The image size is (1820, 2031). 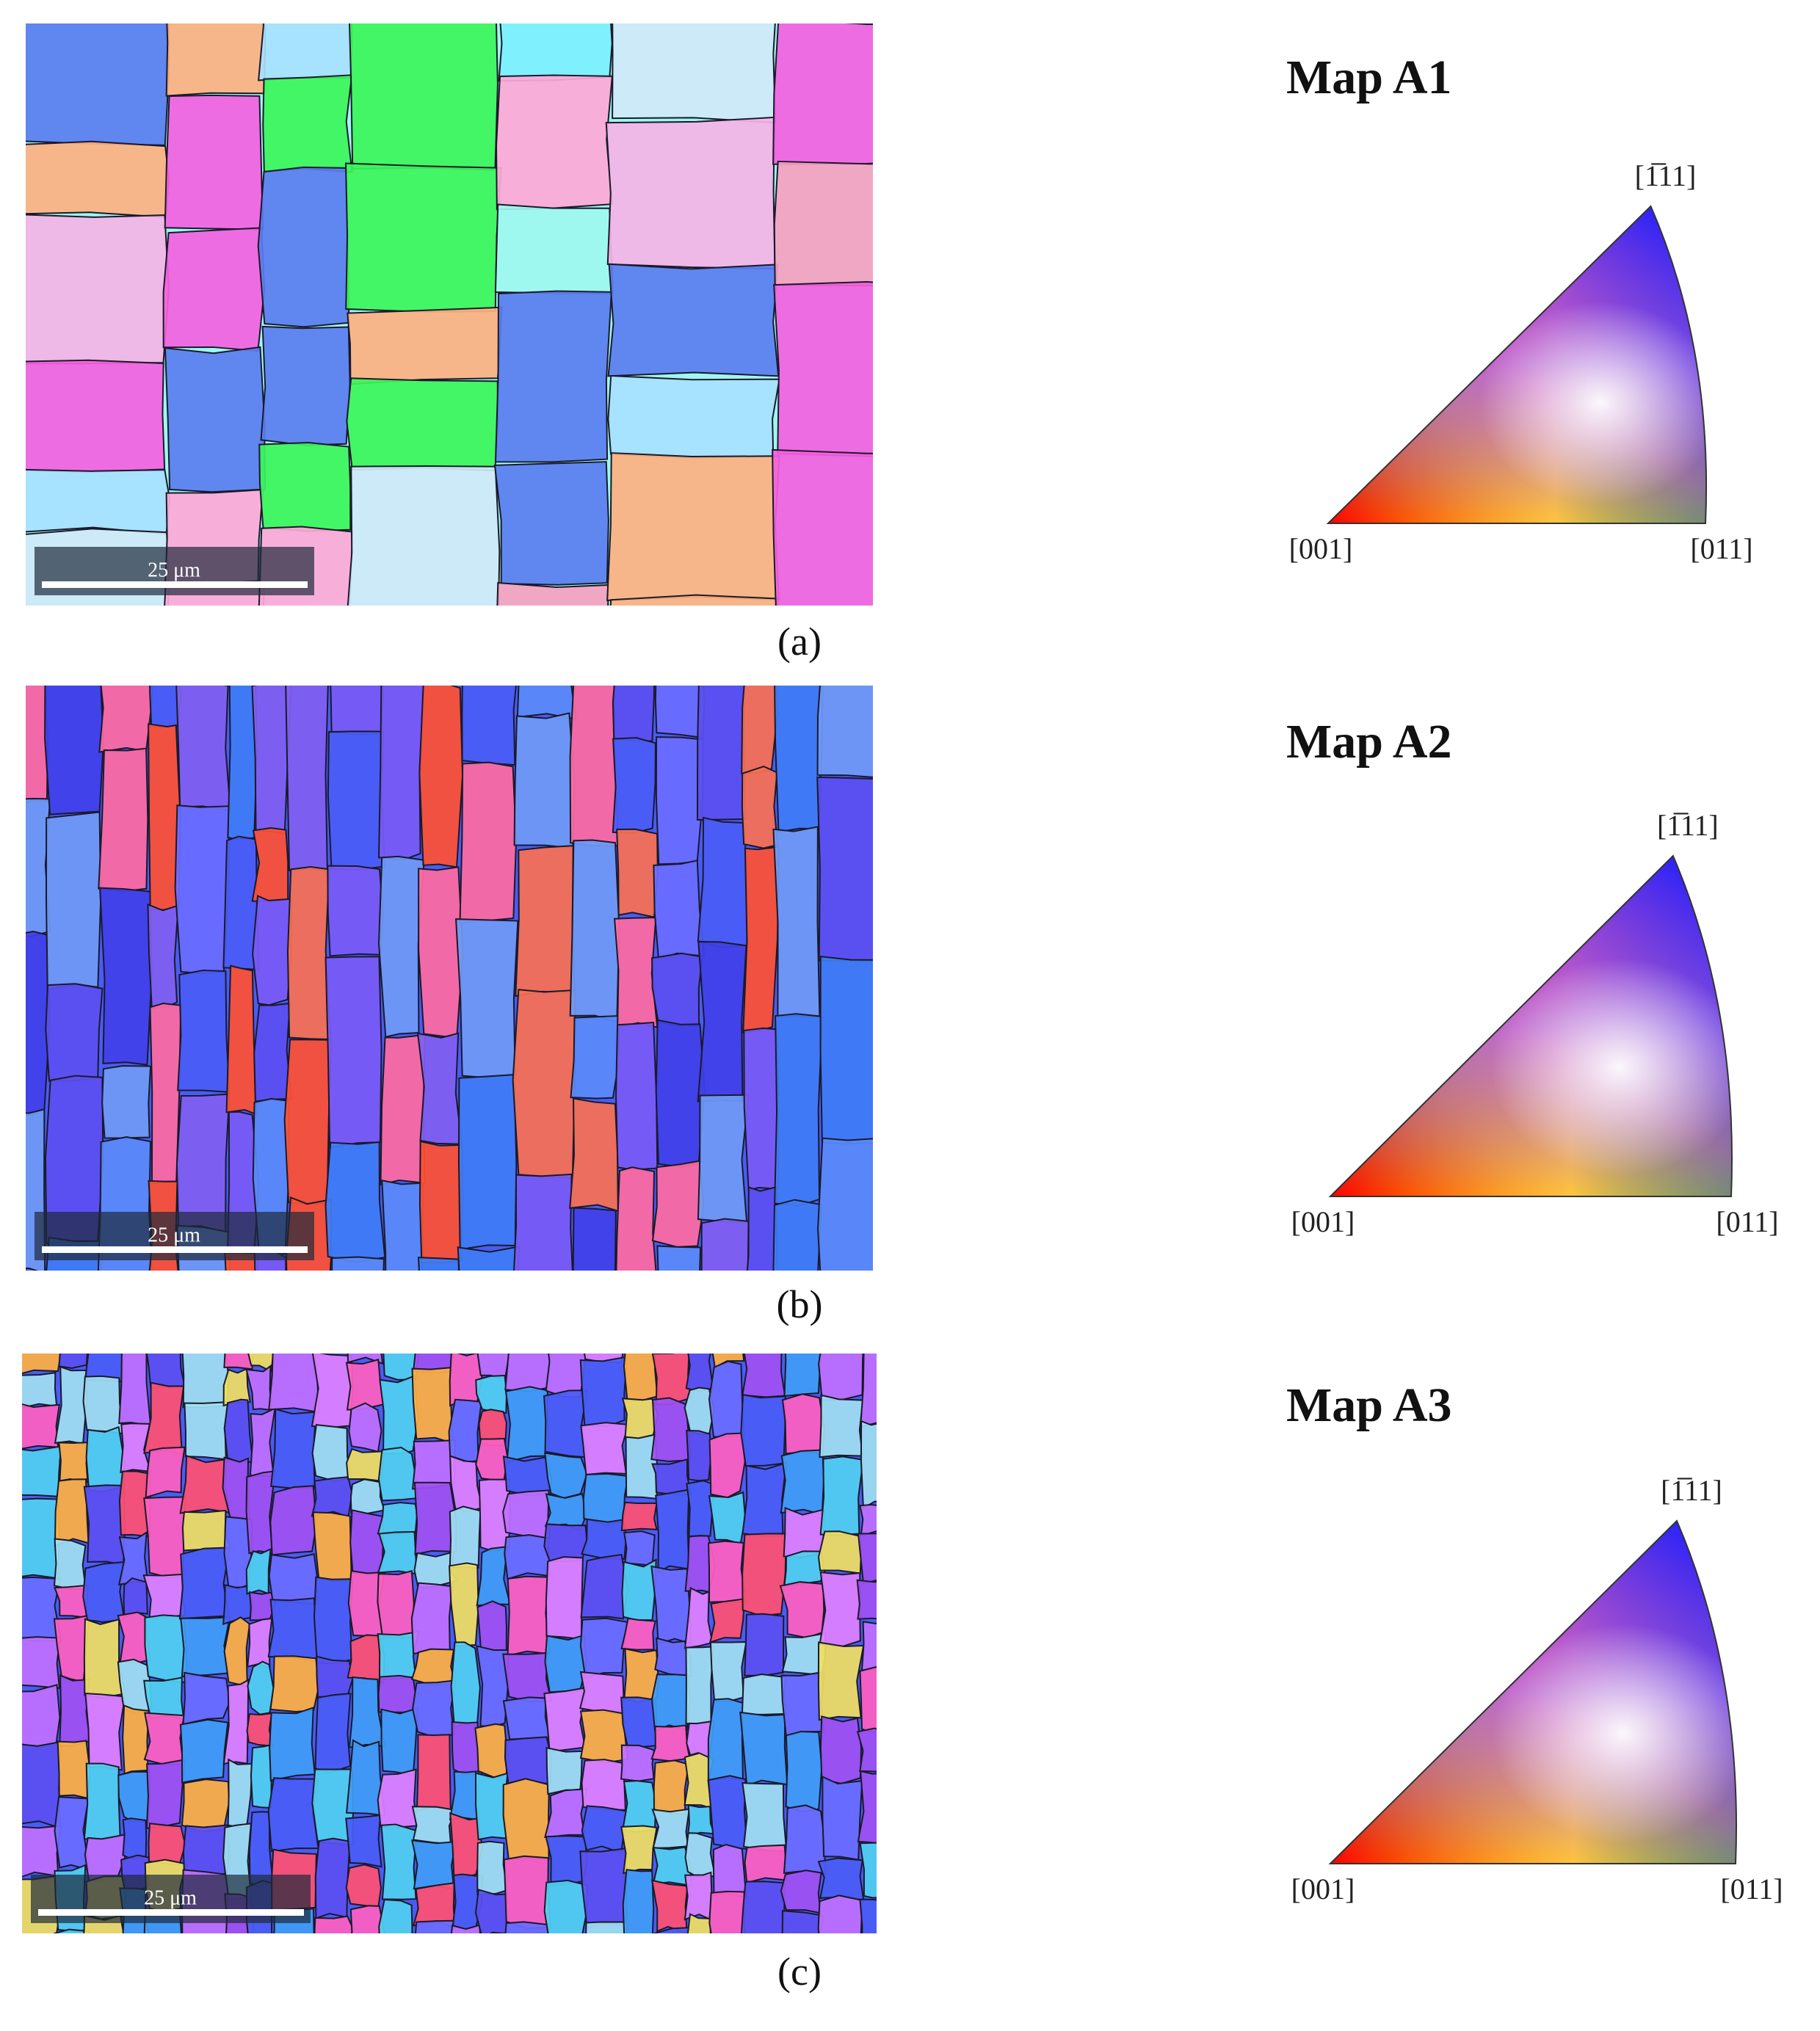 I want to click on ipf-right-label: [011], so click(x=1747, y=1221).